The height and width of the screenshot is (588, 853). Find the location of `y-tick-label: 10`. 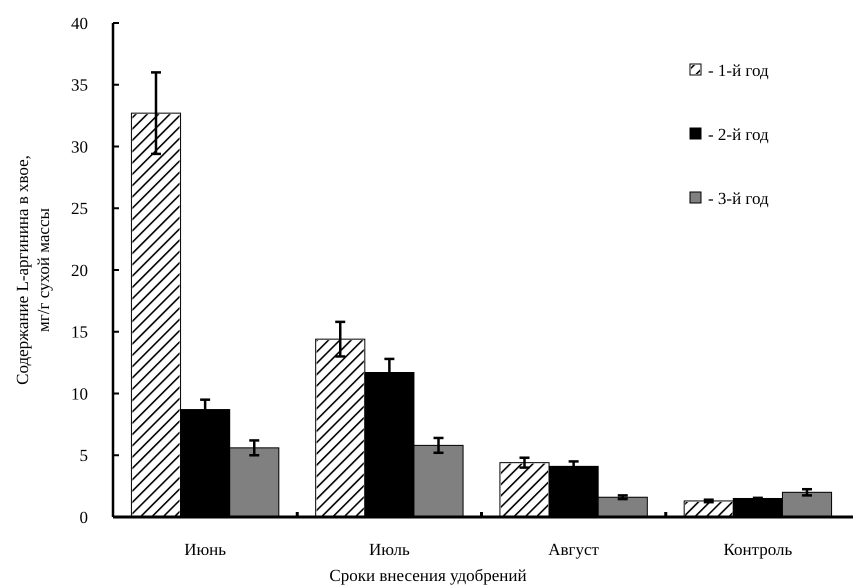

y-tick-label: 10 is located at coordinates (79, 394).